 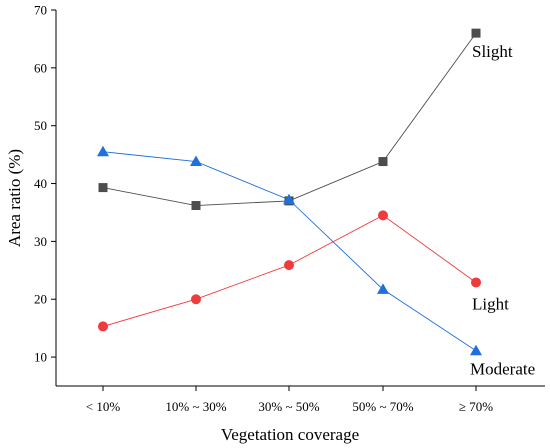 I want to click on x-tick-label: 50% ~ 70%, so click(x=382, y=406).